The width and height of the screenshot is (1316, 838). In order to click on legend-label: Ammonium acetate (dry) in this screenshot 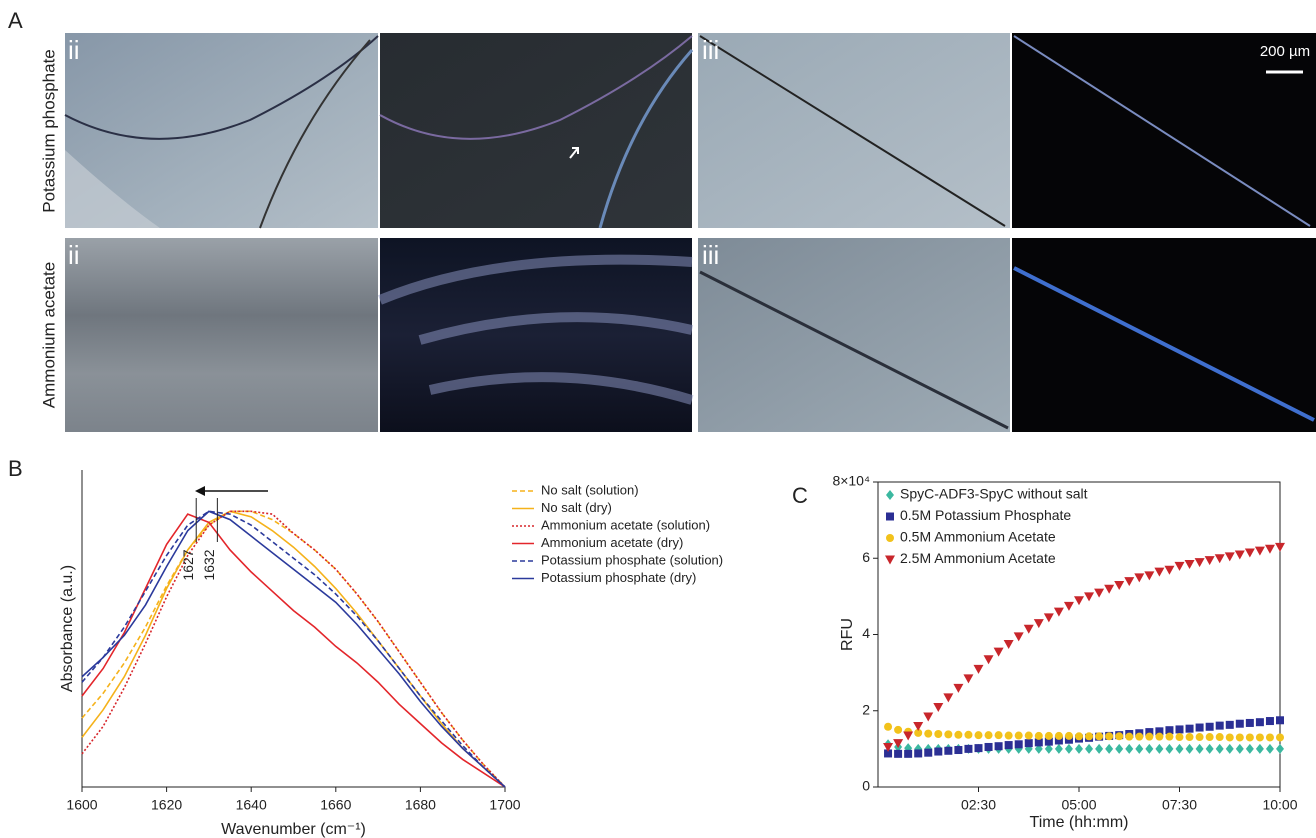, I will do `click(612, 542)`.